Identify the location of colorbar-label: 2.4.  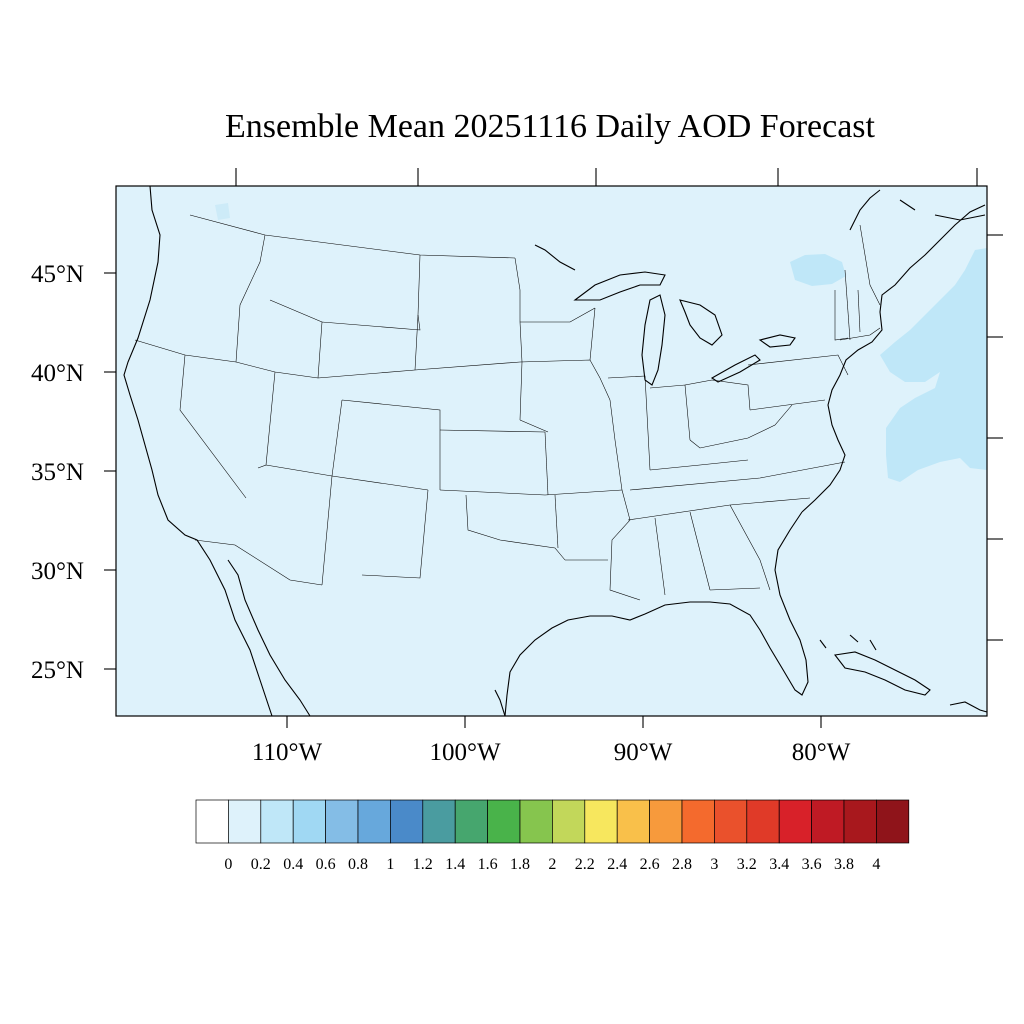
(617, 864).